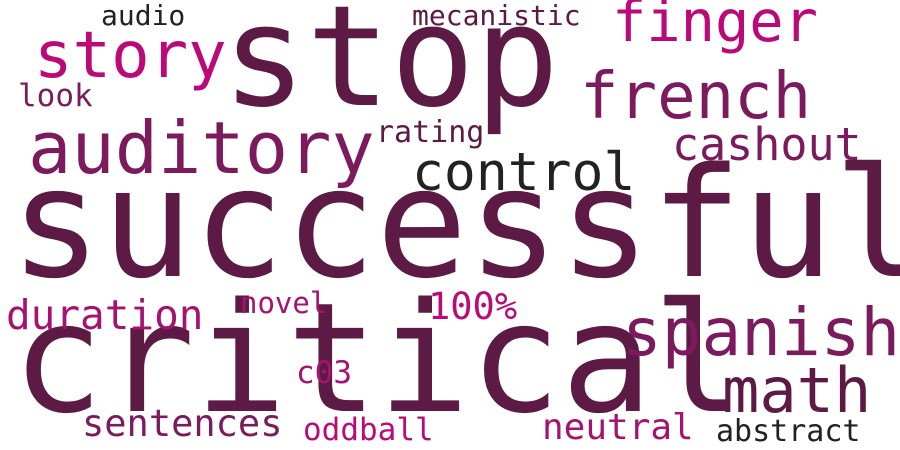  Describe the element at coordinates (391, 69) in the screenshot. I see `word-stop: stop` at that location.